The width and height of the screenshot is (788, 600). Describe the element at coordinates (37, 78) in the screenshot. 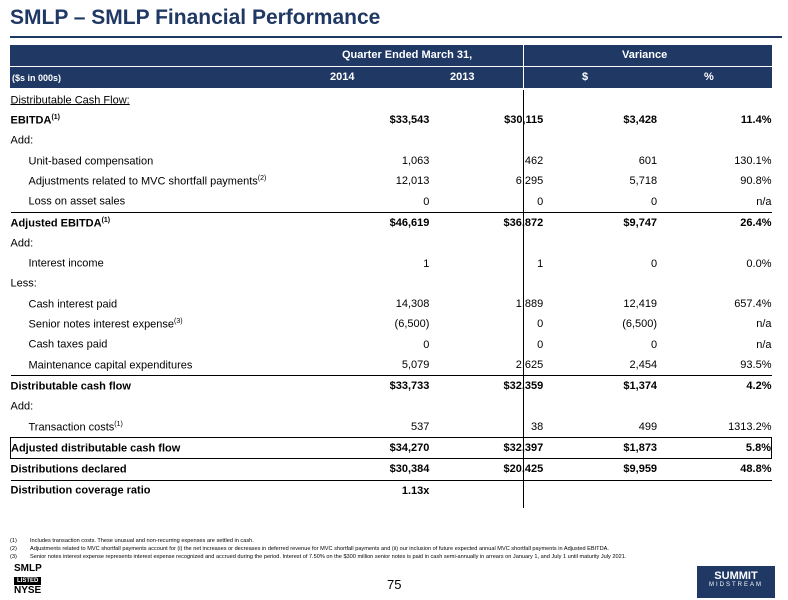

I see `header-units: ($s in 000s)` at that location.